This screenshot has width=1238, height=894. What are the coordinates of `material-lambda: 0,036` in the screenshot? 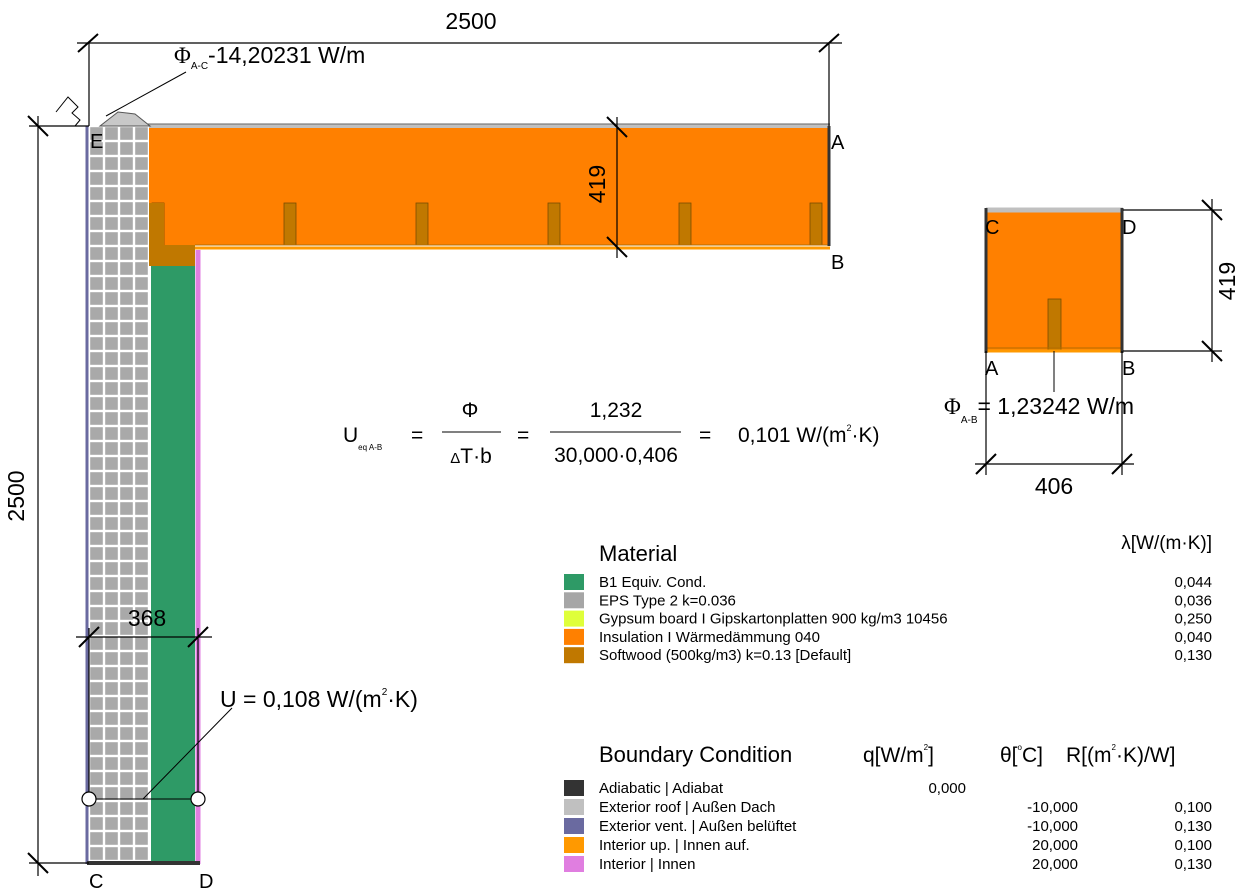 It's located at (1193, 600).